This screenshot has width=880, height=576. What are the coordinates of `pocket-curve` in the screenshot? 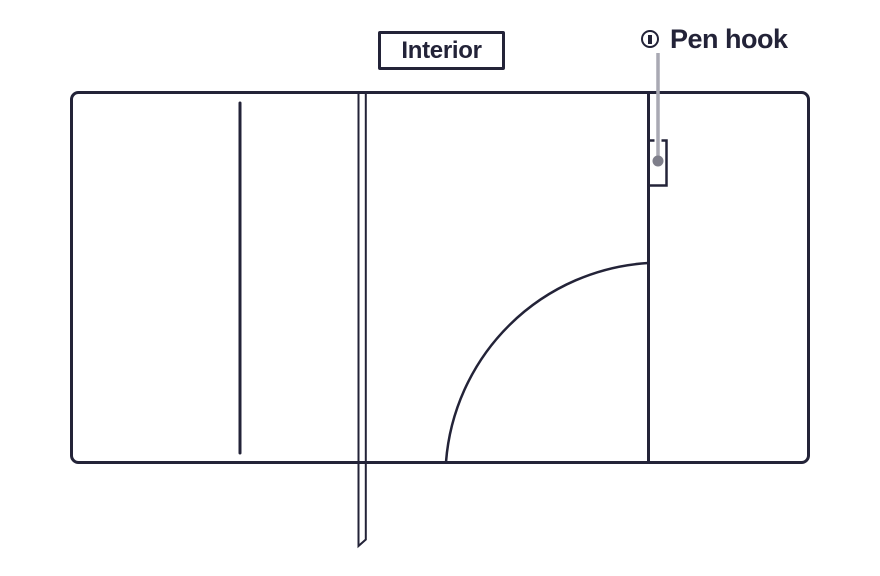 It's located at (546, 362).